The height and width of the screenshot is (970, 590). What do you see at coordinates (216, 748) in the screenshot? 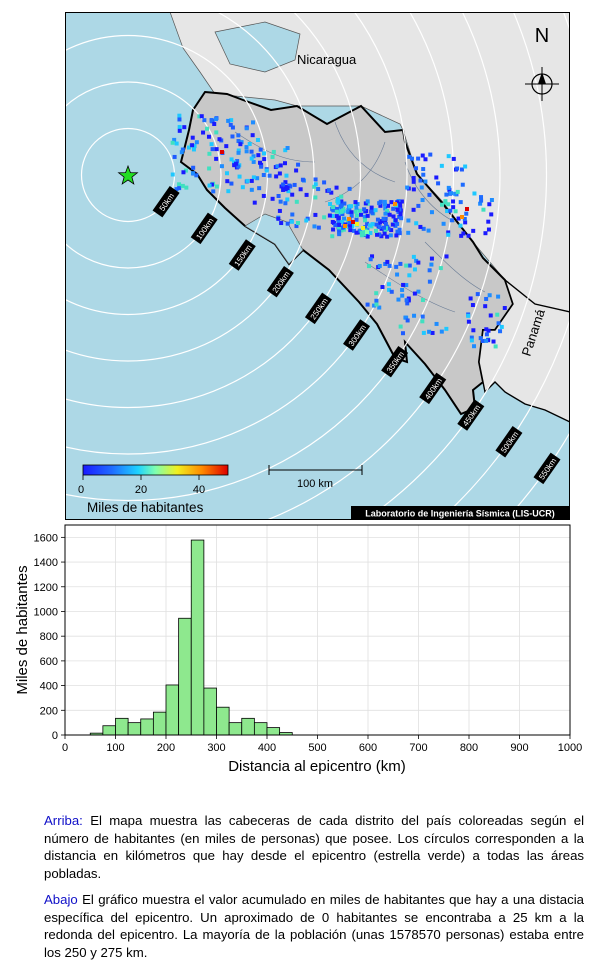
I see `x-tick-label: 300` at bounding box center [216, 748].